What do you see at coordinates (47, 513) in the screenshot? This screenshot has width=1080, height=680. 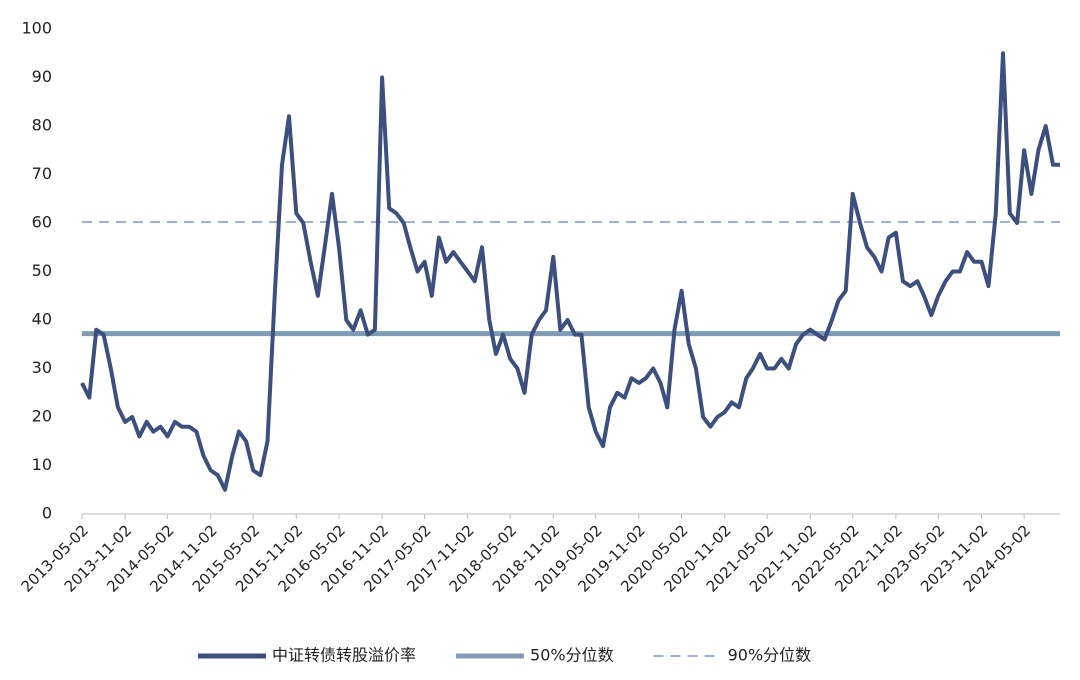 I see `y-tick-label: 0` at bounding box center [47, 513].